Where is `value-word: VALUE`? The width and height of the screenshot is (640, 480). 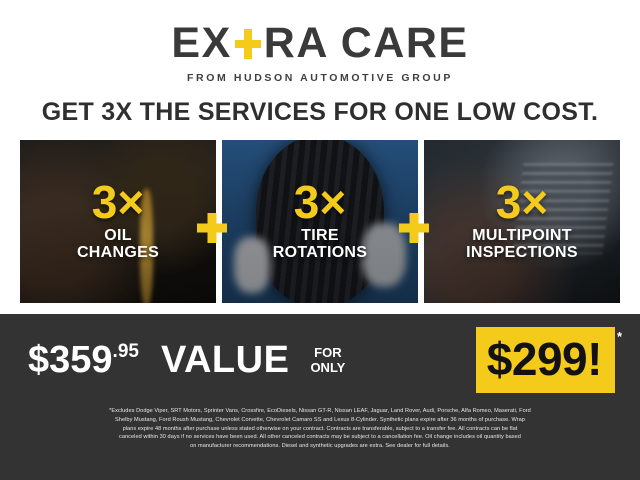
value-word: VALUE is located at coordinates (225, 360).